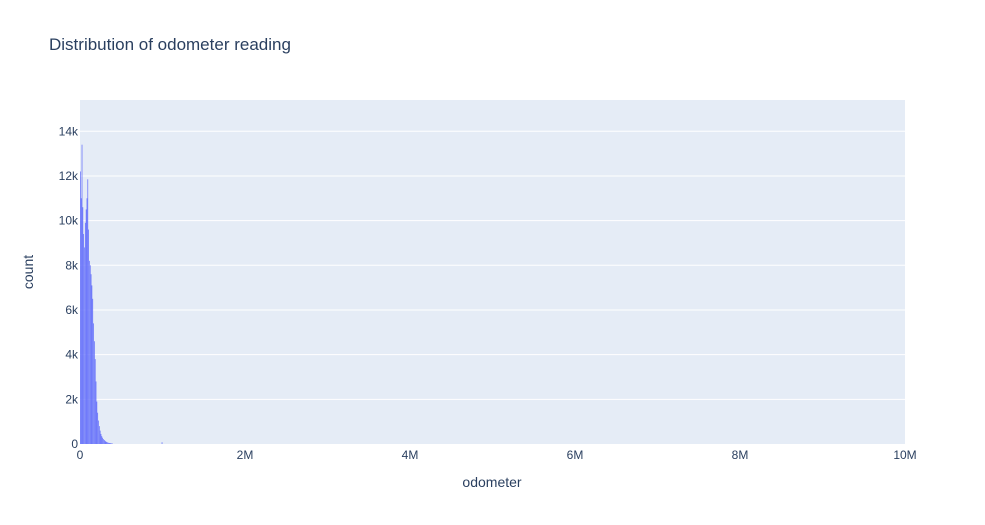  I want to click on y-tick-label: 12k, so click(69, 176).